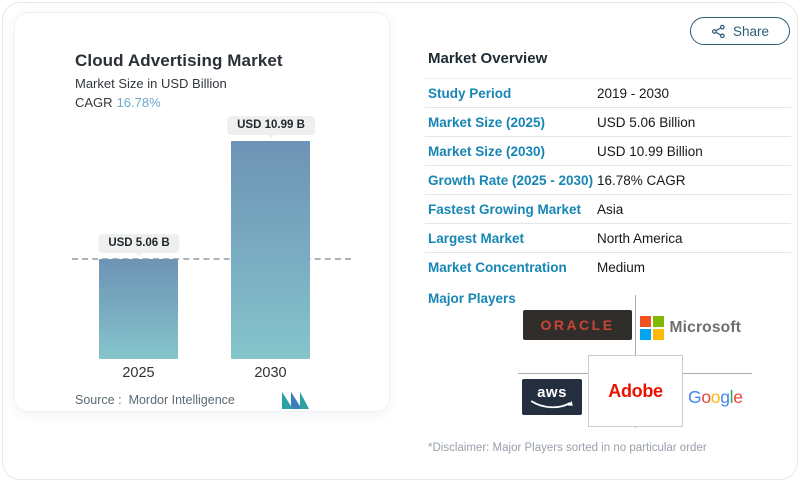 This screenshot has width=800, height=482. I want to click on source-value: Mordor Intelligence, so click(181, 400).